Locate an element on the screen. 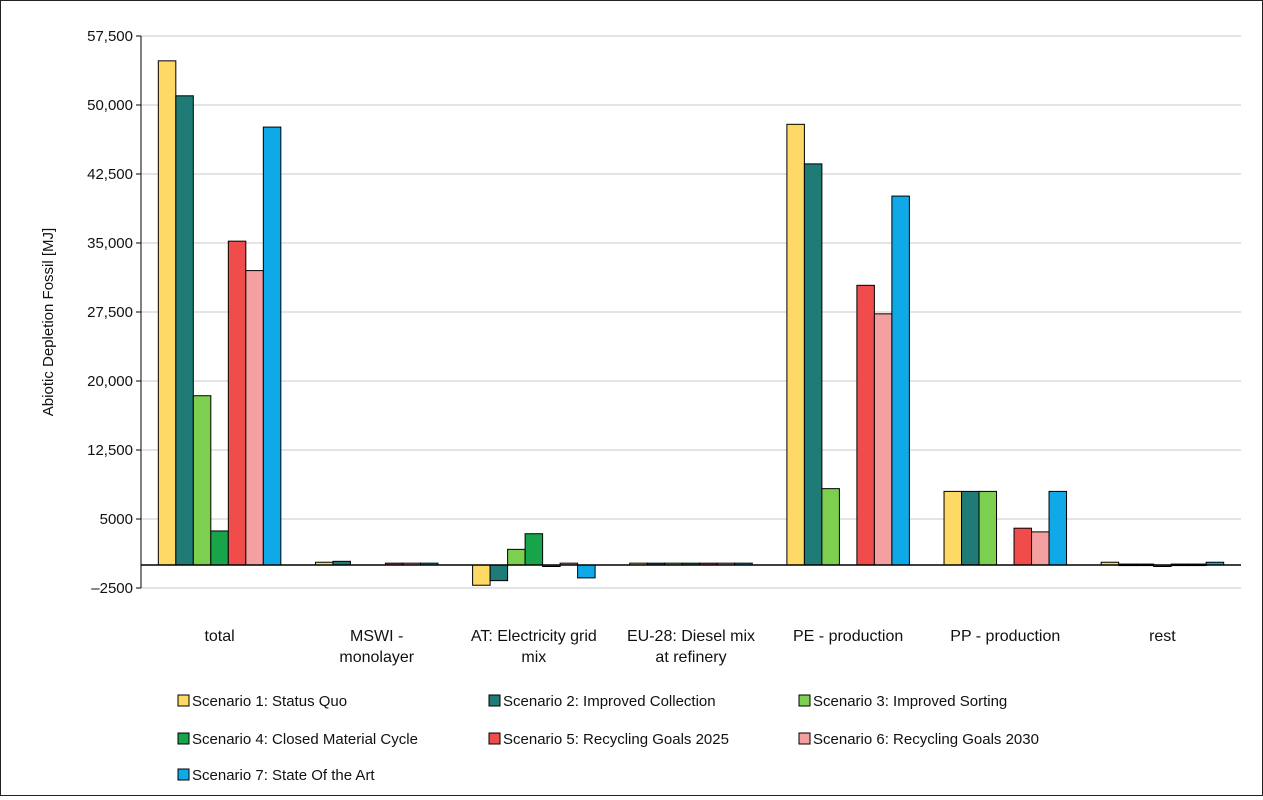  y-tick-label: 5000 is located at coordinates (116, 519).